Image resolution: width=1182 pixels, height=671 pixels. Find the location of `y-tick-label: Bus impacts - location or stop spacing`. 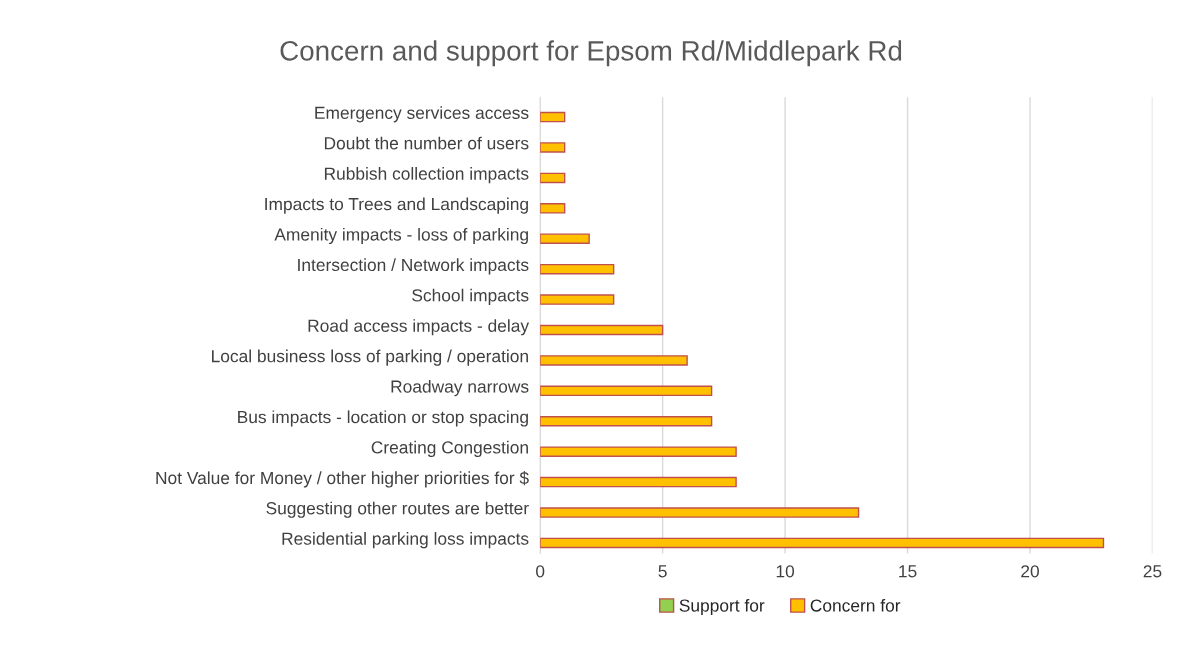

y-tick-label: Bus impacts - location or stop spacing is located at coordinates (383, 418).